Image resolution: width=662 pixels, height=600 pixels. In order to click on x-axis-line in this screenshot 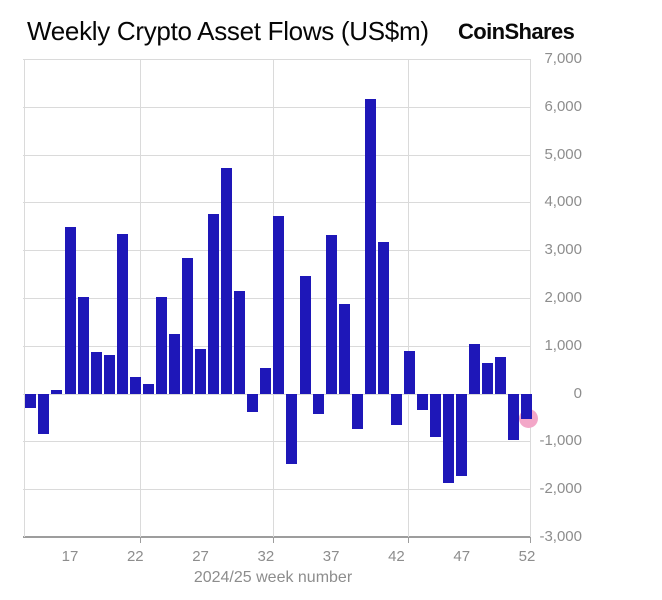, I will do `click(277, 537)`.